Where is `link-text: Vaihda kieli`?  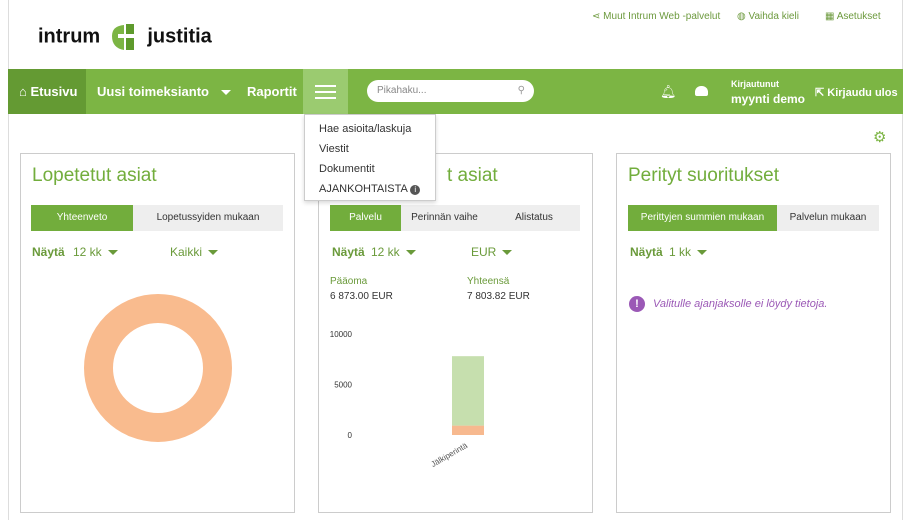
link-text: Vaihda kieli is located at coordinates (773, 16).